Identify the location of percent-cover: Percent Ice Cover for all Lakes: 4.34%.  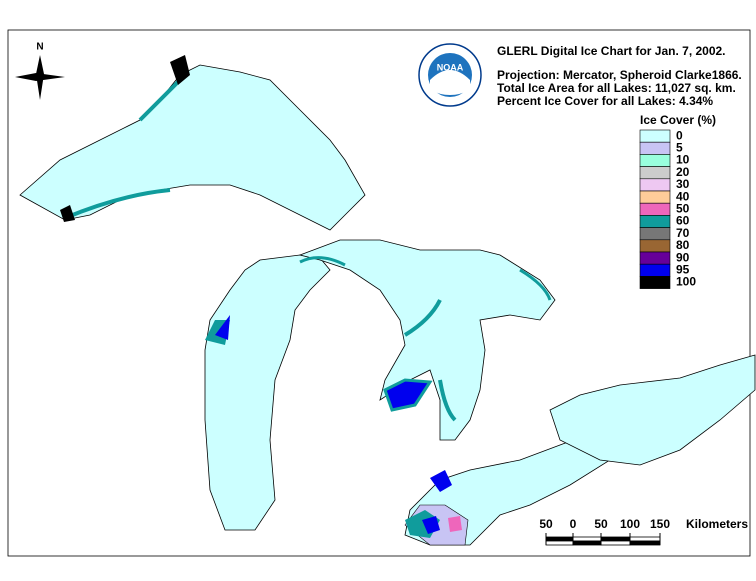
(605, 101).